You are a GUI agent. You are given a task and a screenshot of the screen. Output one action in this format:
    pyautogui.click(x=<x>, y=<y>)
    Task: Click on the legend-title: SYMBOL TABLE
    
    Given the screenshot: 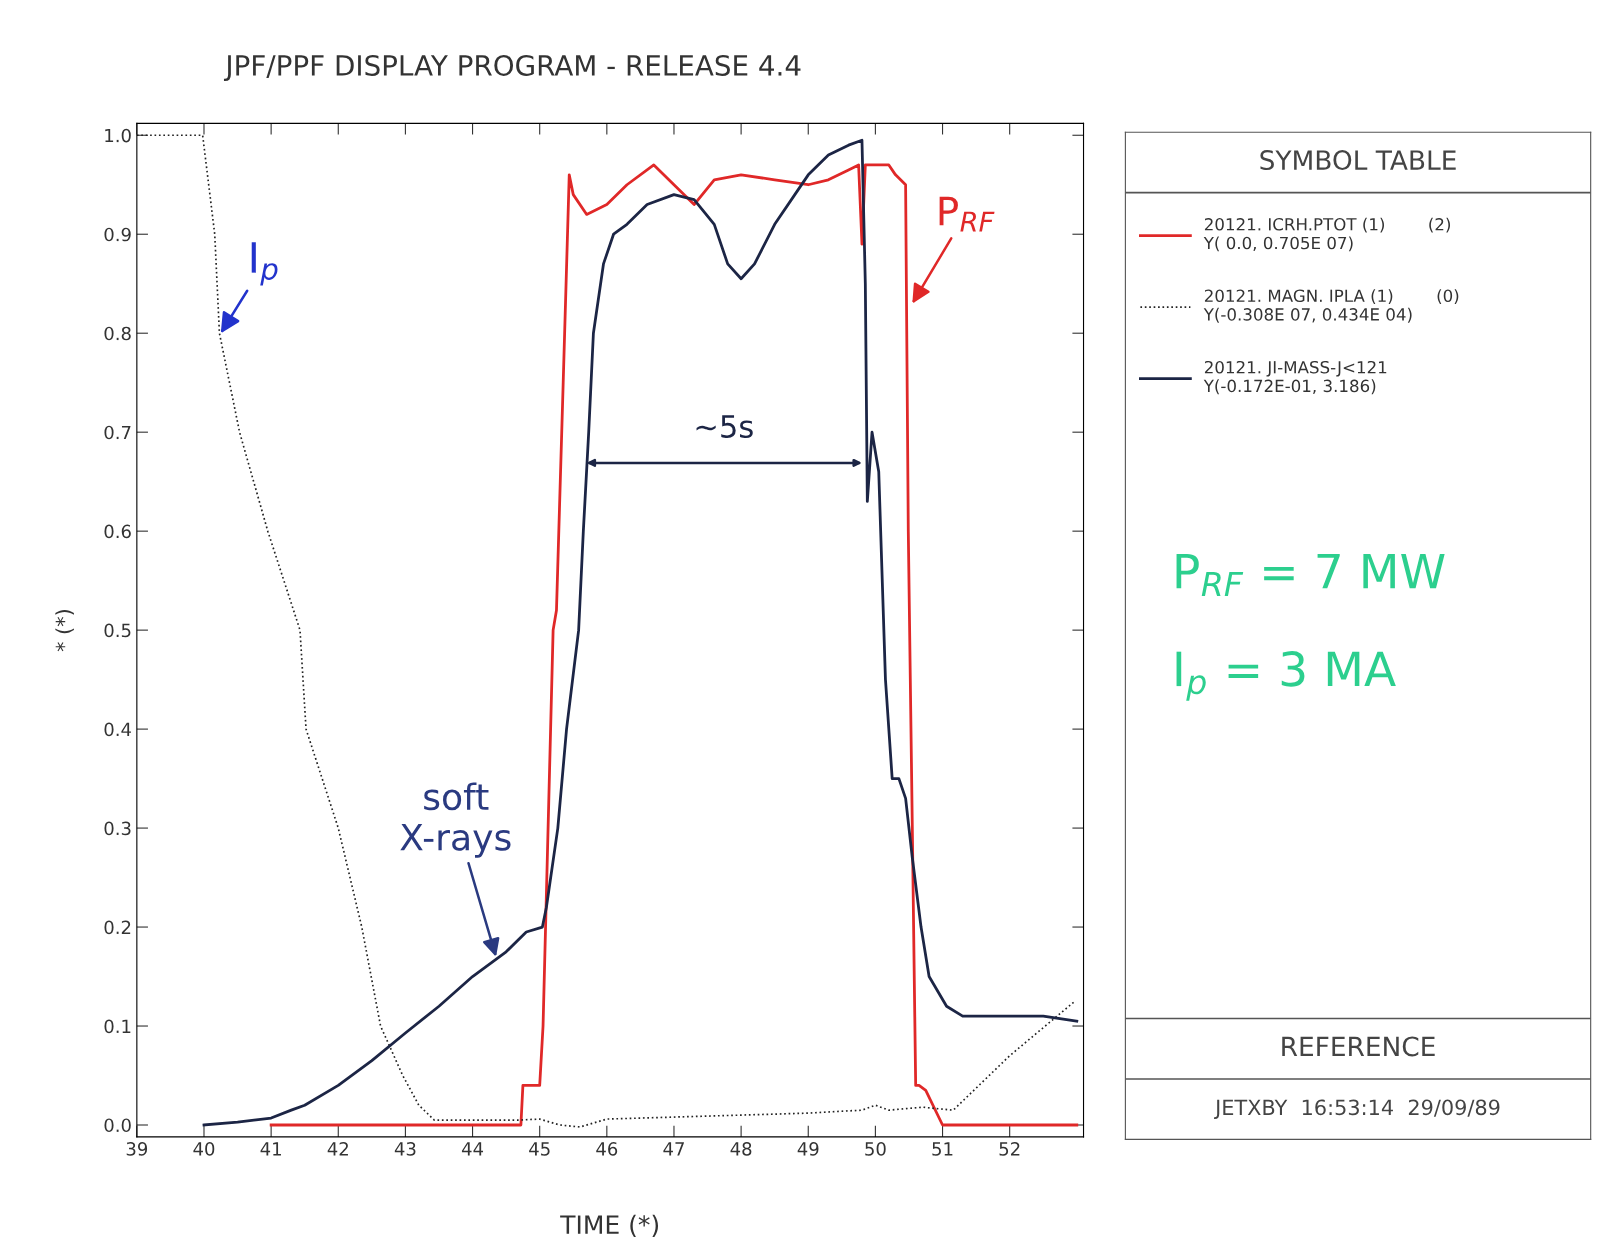 What is the action you would take?
    pyautogui.click(x=1358, y=160)
    